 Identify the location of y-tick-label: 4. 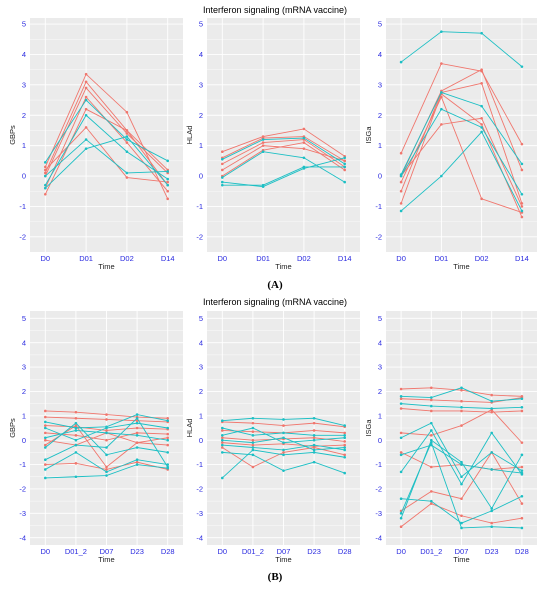
(380, 54).